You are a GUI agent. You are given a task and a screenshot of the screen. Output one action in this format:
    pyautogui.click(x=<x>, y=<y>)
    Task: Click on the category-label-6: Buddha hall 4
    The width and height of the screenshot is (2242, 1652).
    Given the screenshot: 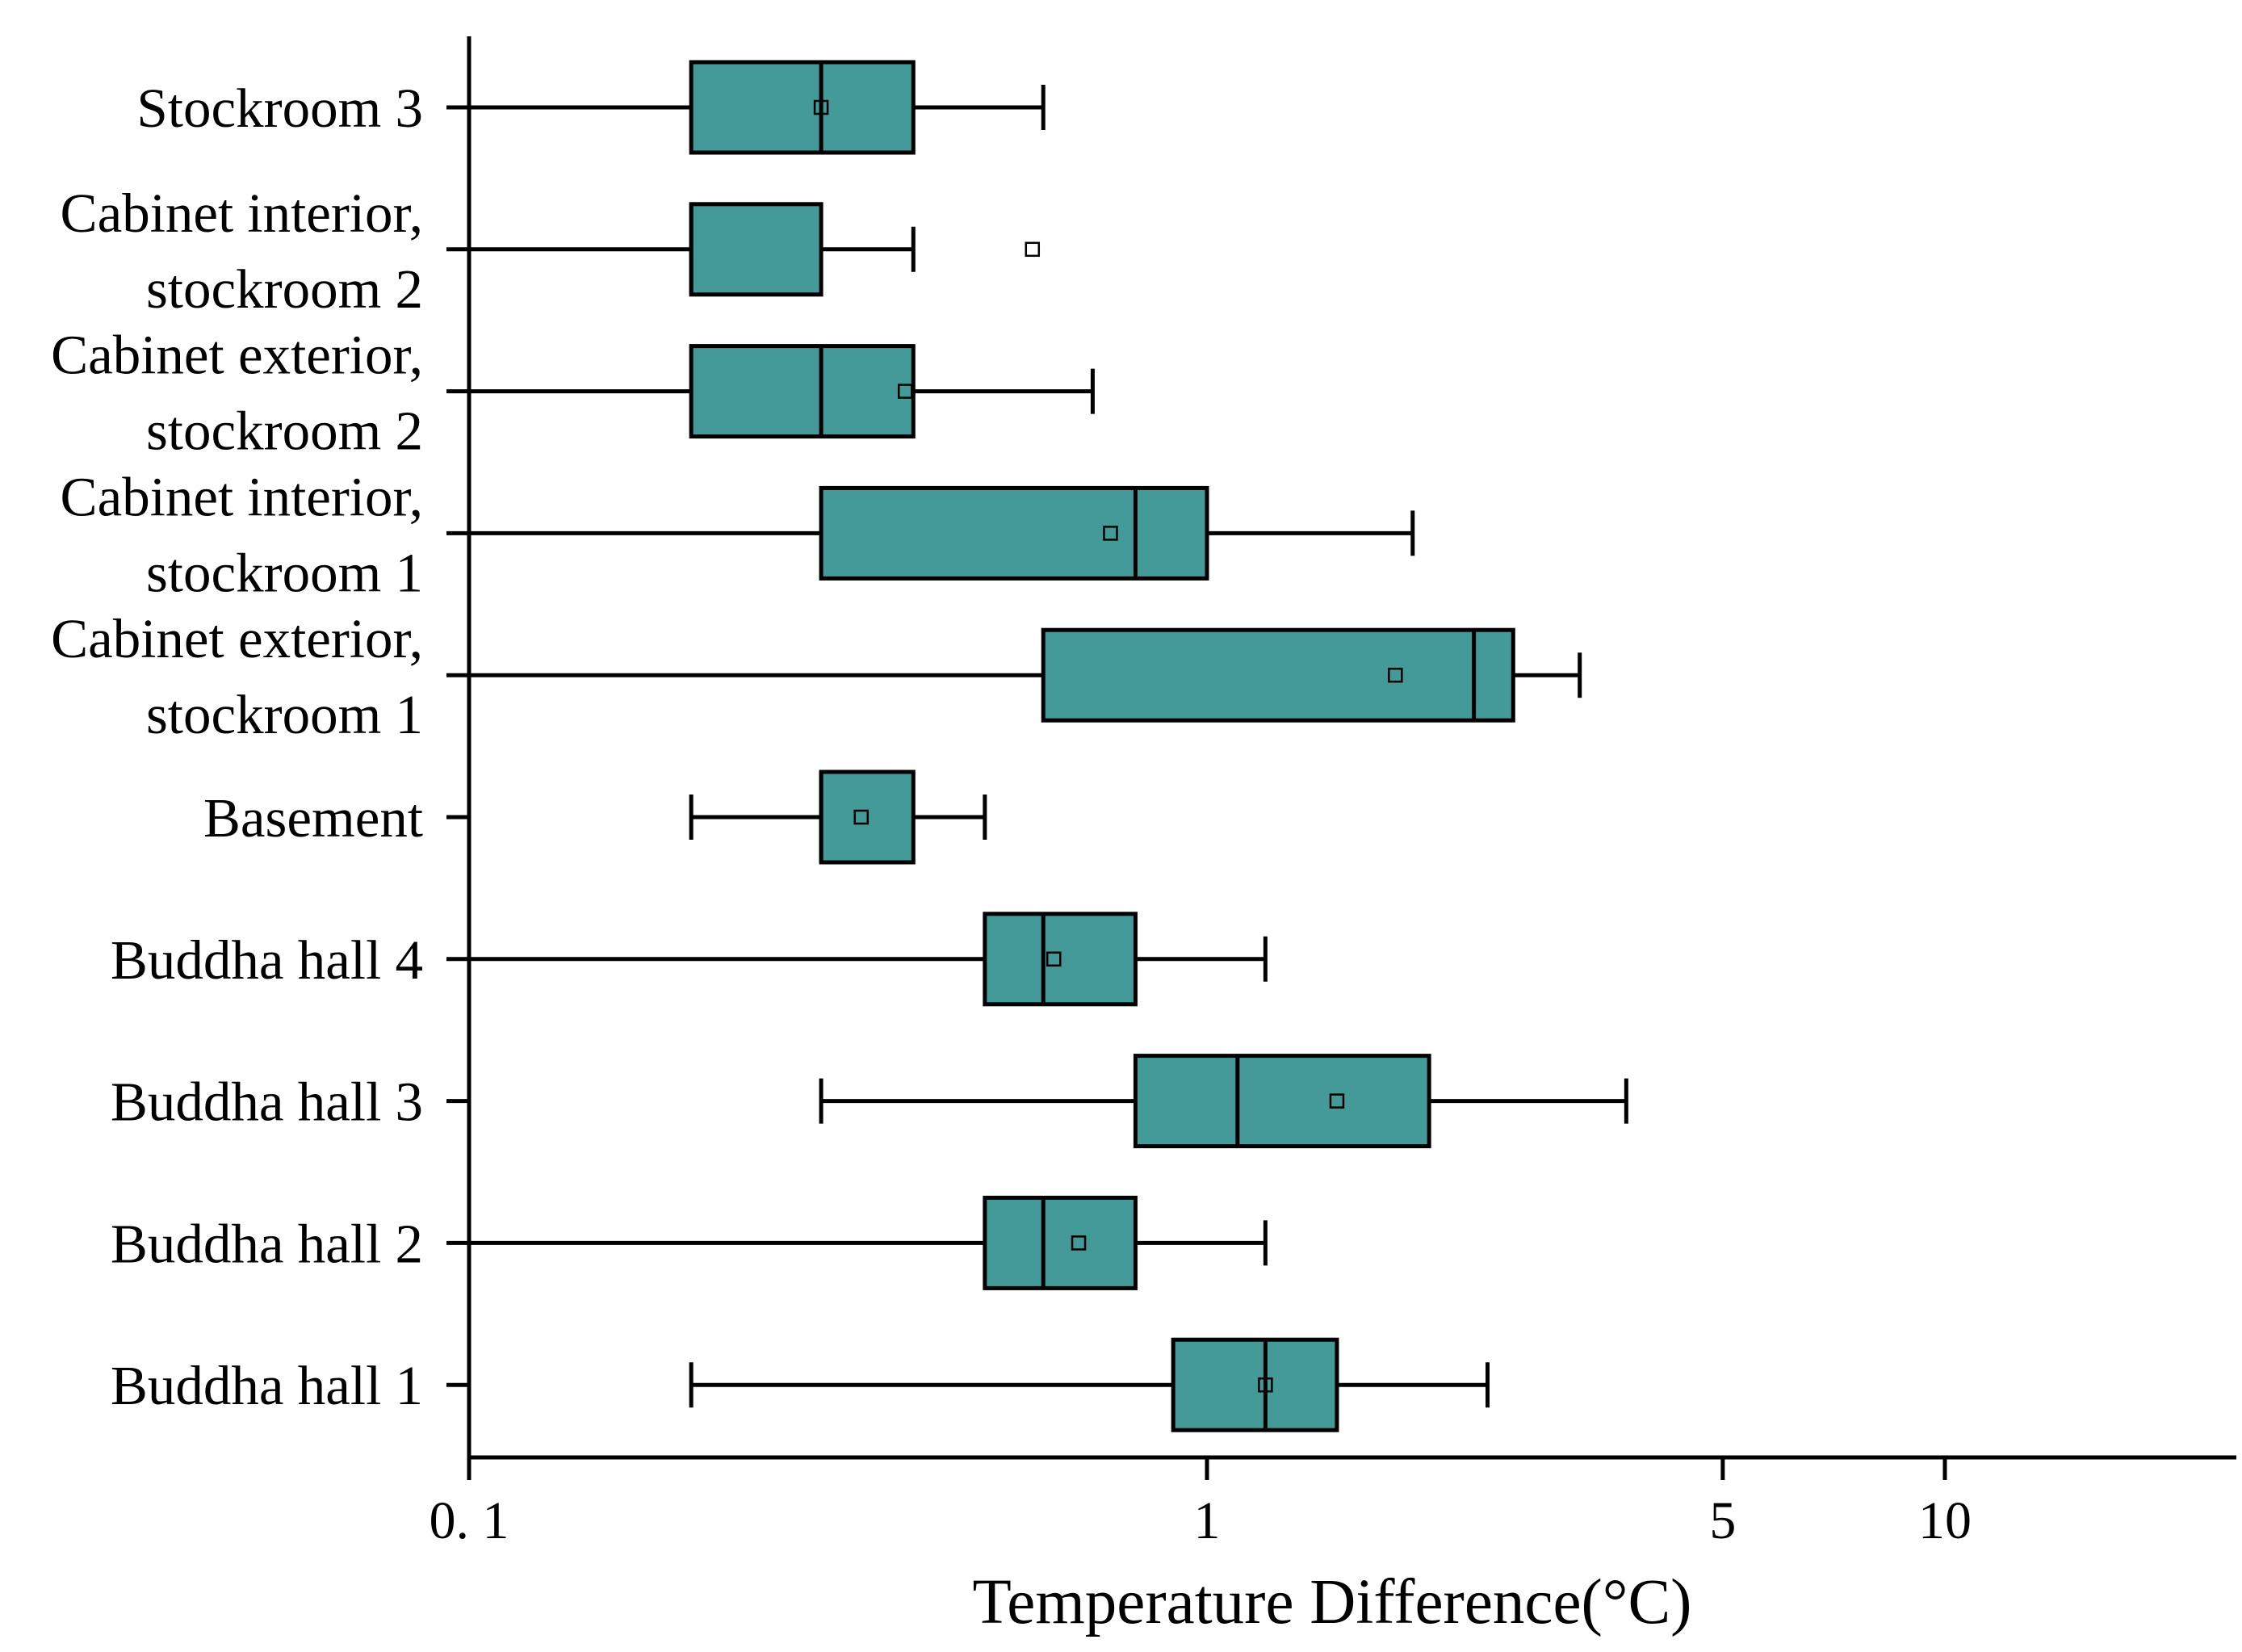 What is the action you would take?
    pyautogui.click(x=267, y=960)
    